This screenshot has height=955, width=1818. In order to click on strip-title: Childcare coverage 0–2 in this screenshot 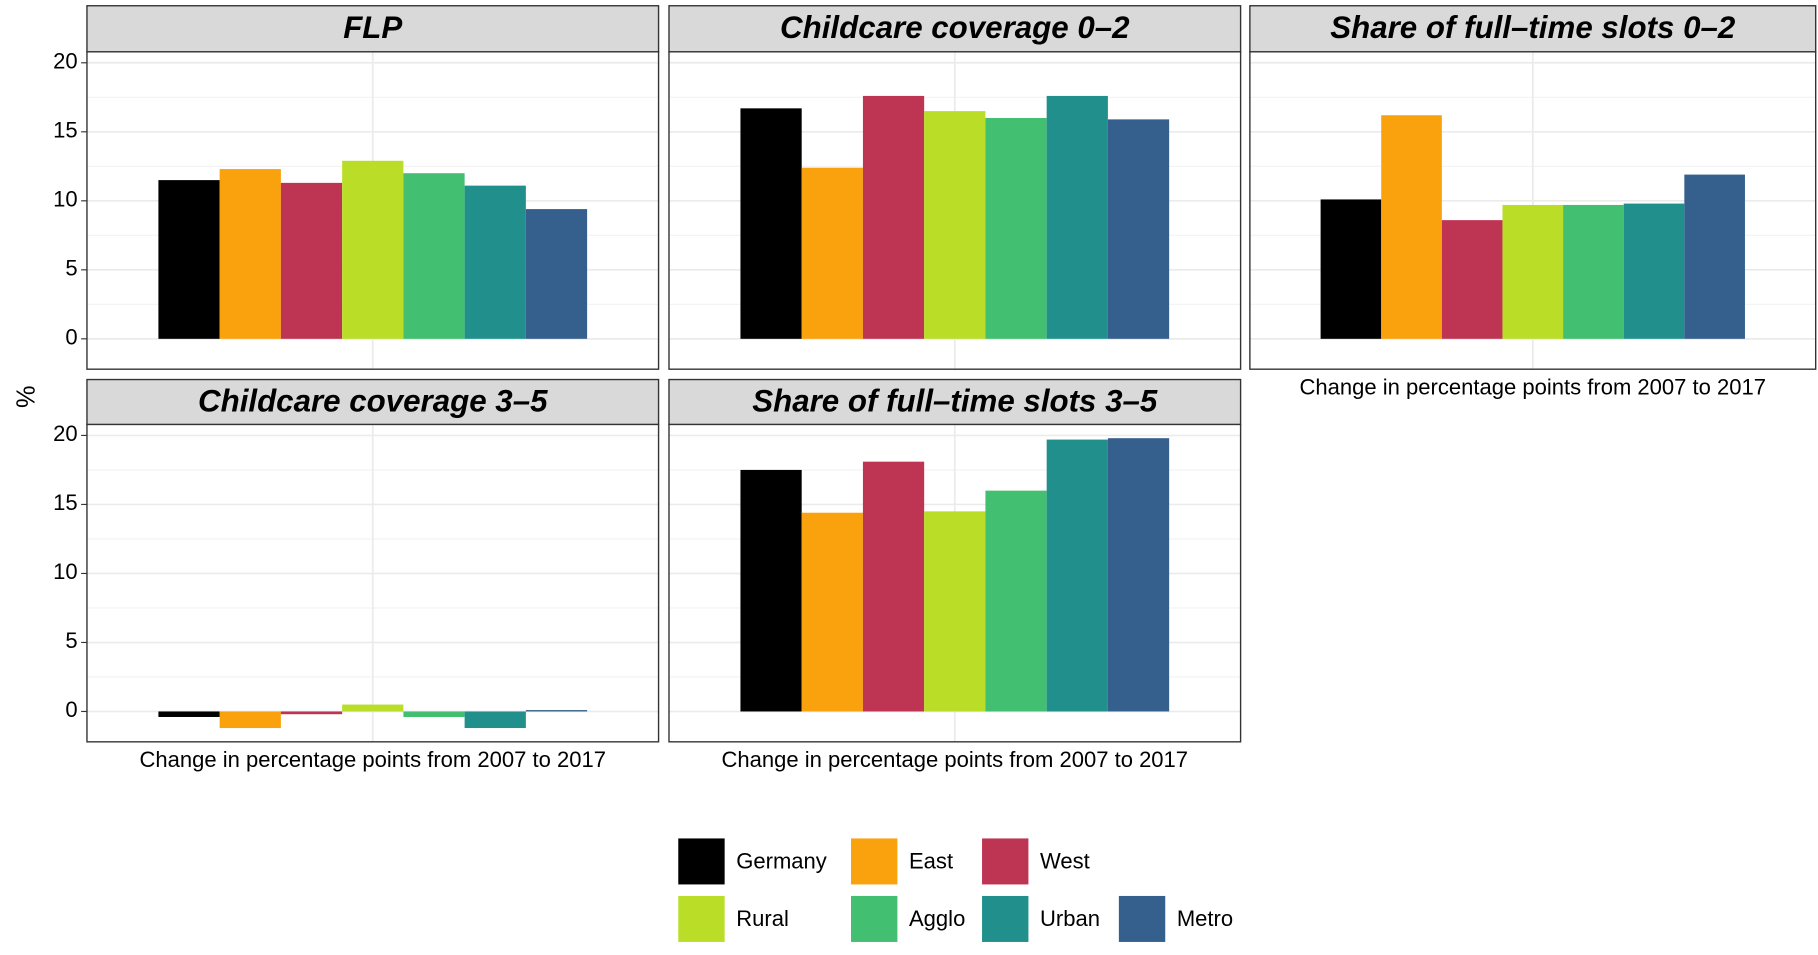, I will do `click(955, 27)`.